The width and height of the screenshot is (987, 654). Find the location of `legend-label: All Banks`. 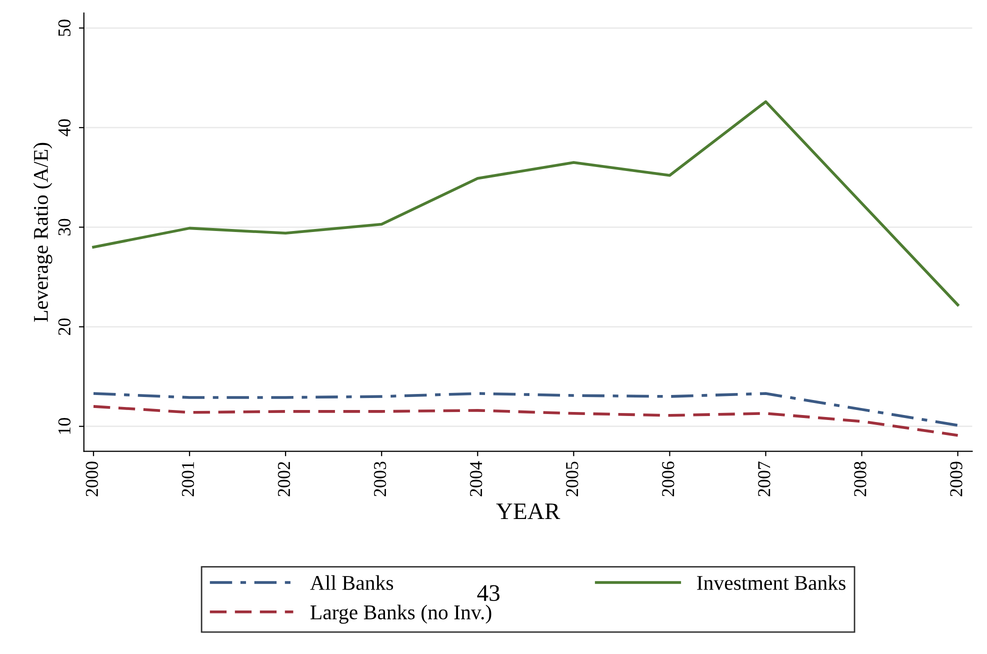

legend-label: All Banks is located at coordinates (352, 582).